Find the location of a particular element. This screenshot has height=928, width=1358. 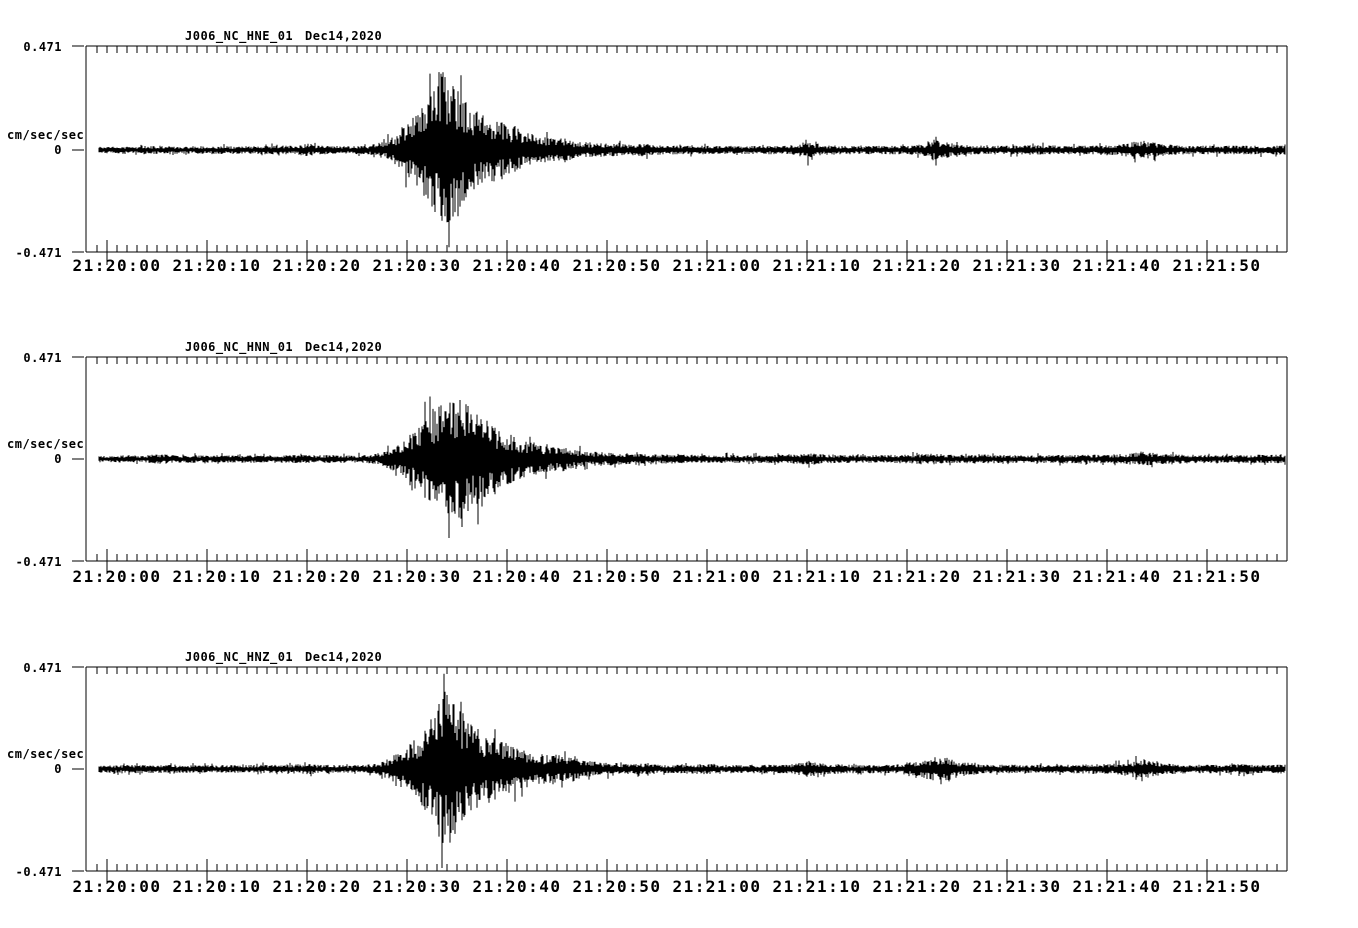

panel-title-station: J006_NC_HNZ_01 is located at coordinates (239, 657).